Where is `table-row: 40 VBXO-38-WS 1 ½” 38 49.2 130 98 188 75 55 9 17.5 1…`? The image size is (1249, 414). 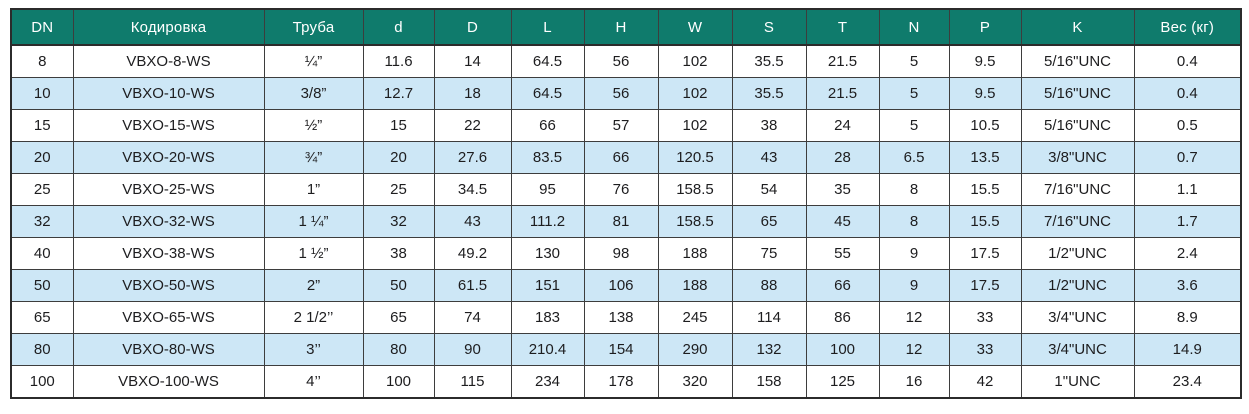 table-row: 40 VBXO-38-WS 1 ½” 38 49.2 130 98 188 75 55 9 17.5 1… is located at coordinates (626, 253).